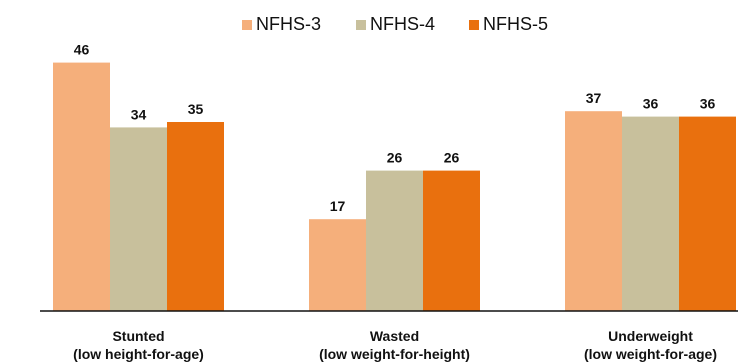 The image size is (750, 364). What do you see at coordinates (650, 354) in the screenshot?
I see `category-sublabel: (low weight-for-age)` at bounding box center [650, 354].